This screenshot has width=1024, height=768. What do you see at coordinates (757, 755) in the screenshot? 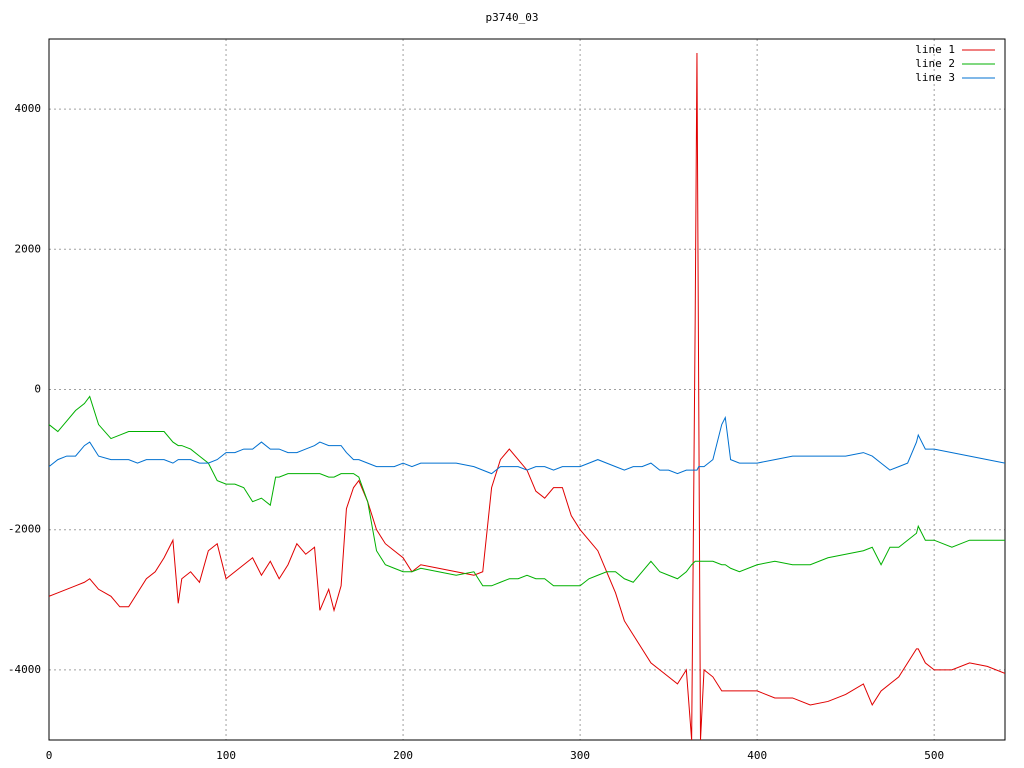
I see `x-tick-label: 400` at bounding box center [757, 755].